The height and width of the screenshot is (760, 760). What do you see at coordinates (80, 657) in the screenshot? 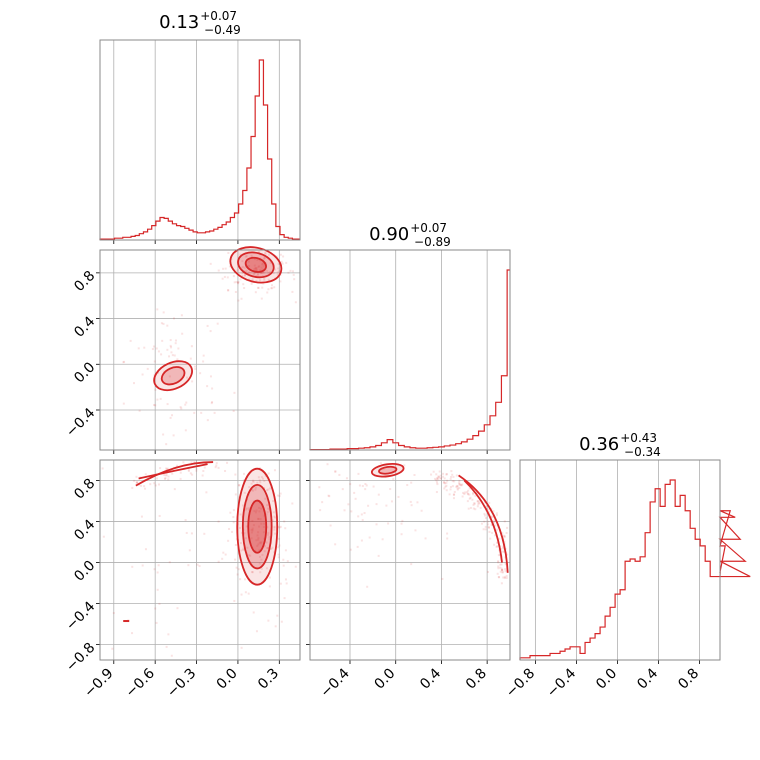
I see `tick-label-y: −0.8` at bounding box center [80, 657].